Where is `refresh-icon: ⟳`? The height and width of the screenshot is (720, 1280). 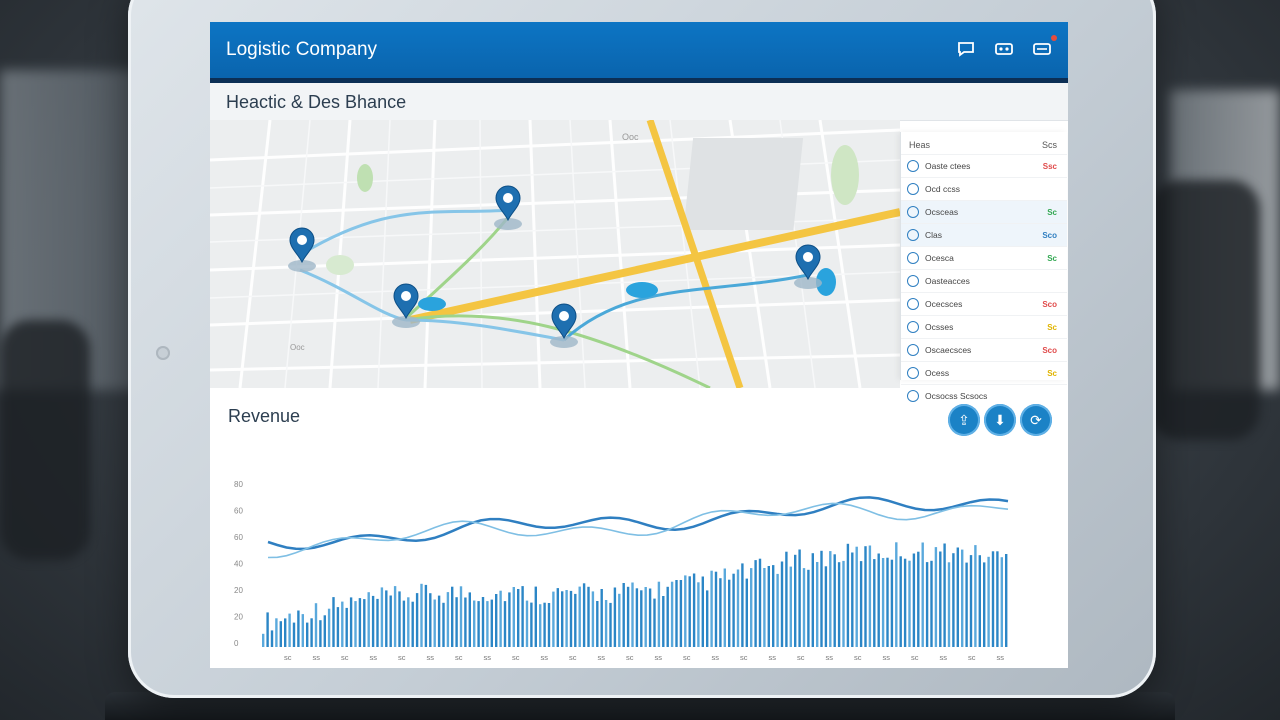
refresh-icon: ⟳ is located at coordinates (1036, 420).